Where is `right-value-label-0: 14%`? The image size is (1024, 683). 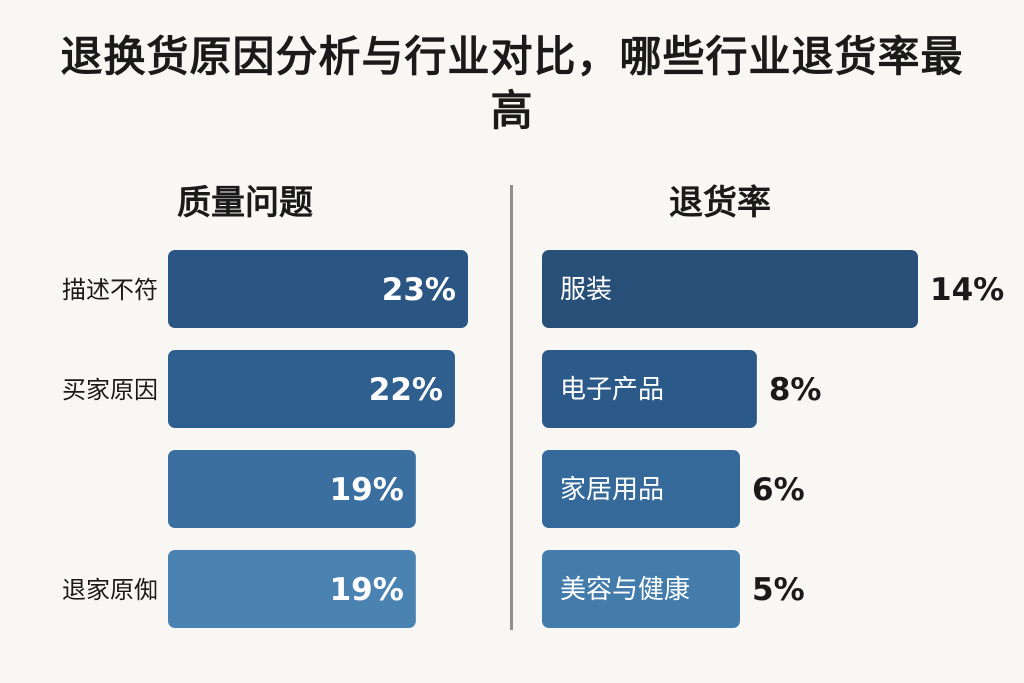
right-value-label-0: 14% is located at coordinates (967, 290).